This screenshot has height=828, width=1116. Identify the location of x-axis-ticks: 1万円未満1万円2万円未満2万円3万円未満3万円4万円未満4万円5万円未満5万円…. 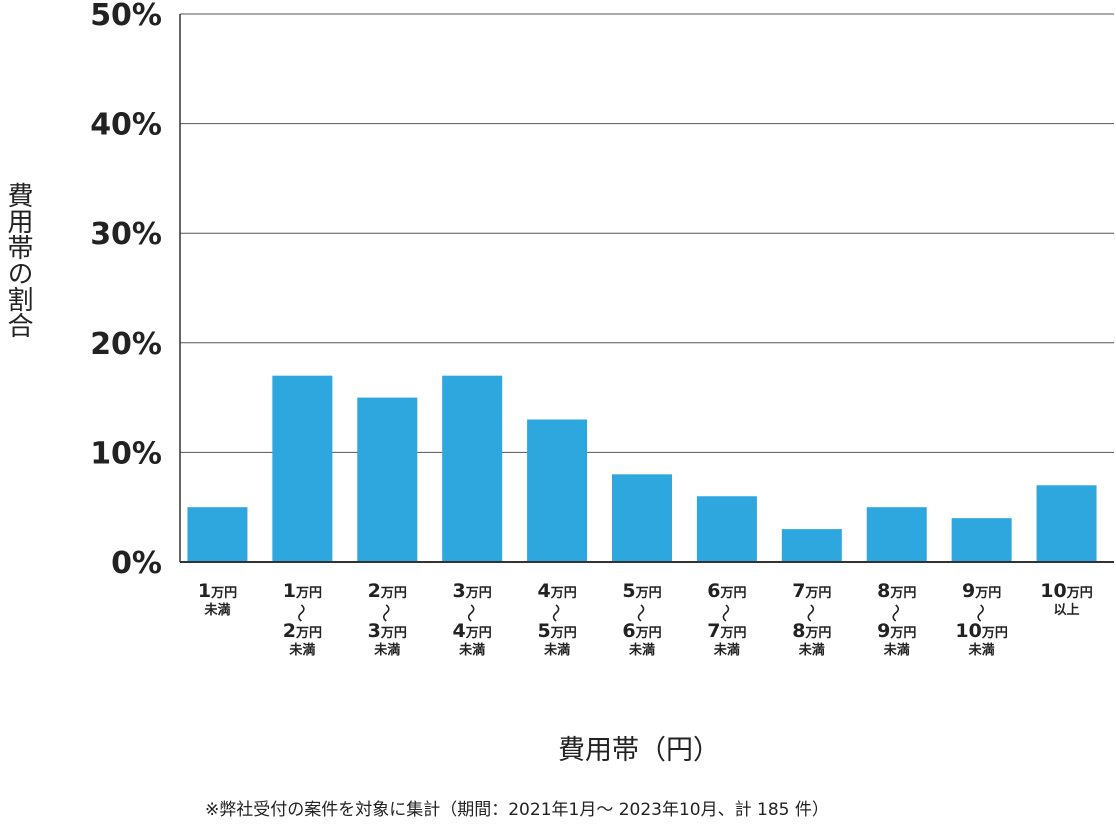
(645, 619).